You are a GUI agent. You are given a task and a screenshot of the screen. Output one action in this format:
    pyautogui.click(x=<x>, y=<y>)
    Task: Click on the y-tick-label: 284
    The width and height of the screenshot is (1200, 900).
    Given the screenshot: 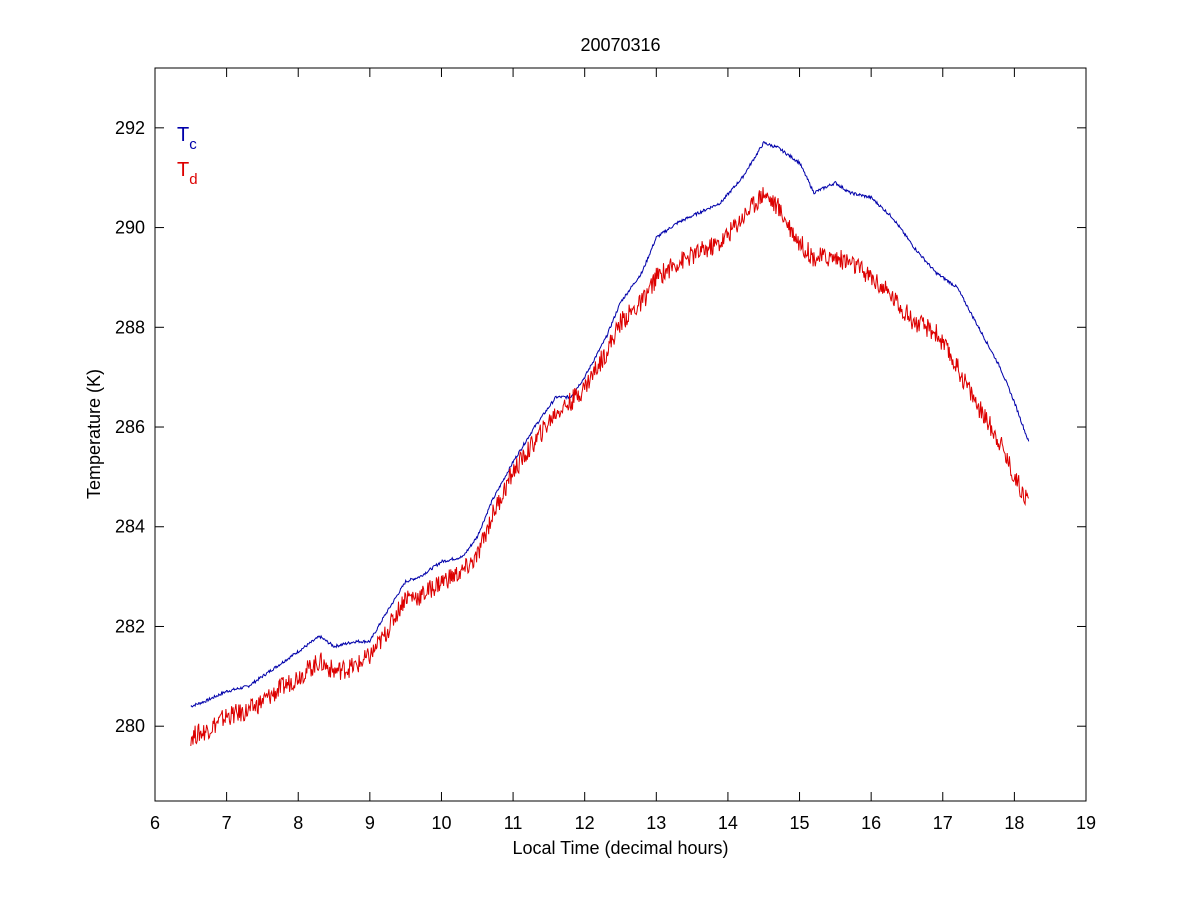 What is the action you would take?
    pyautogui.click(x=130, y=527)
    